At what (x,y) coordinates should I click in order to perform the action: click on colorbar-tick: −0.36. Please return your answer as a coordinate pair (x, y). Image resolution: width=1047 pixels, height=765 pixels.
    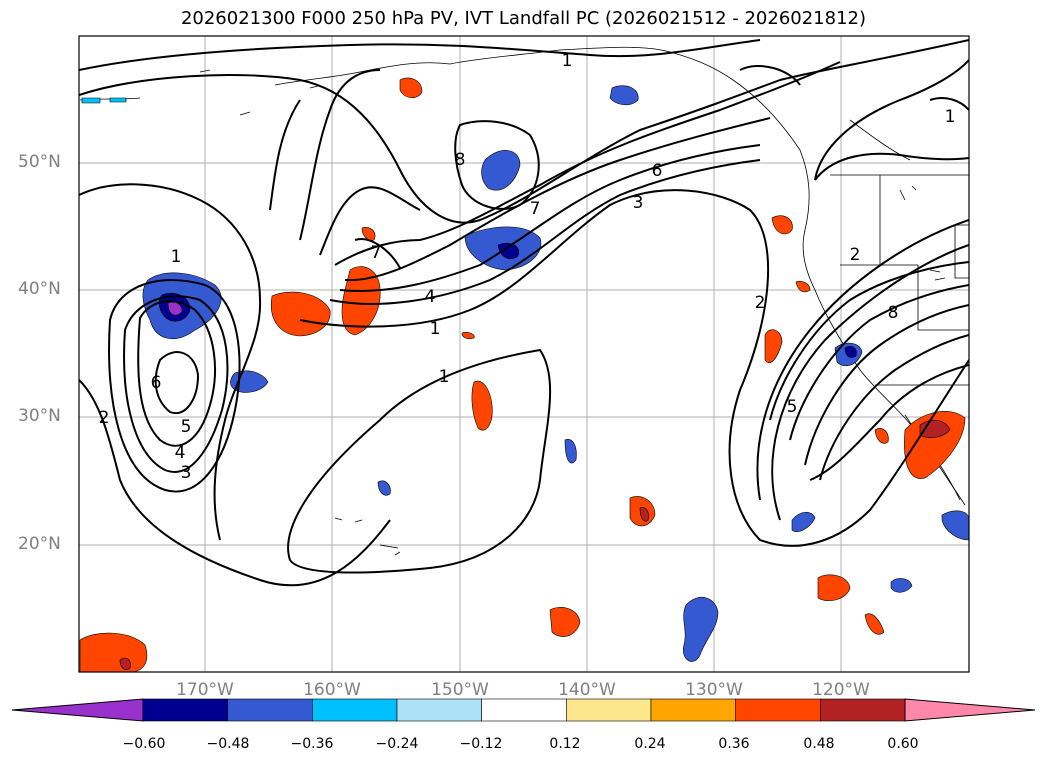
    Looking at the image, I should click on (312, 744).